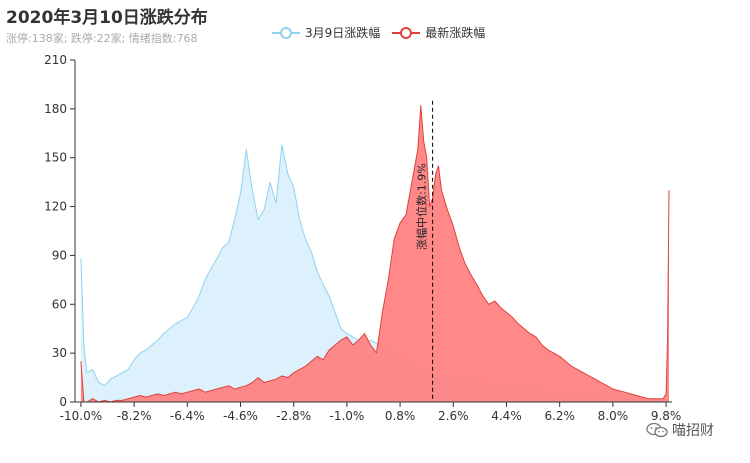 This screenshot has height=463, width=750. Describe the element at coordinates (63, 402) in the screenshot. I see `y-tick-label-0: 0` at that location.